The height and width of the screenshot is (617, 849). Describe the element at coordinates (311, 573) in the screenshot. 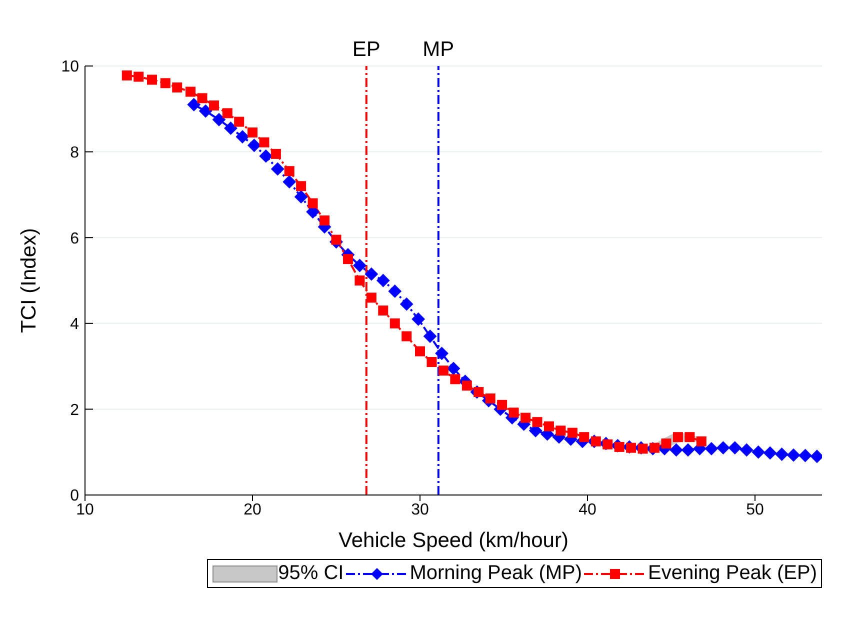

I see `text: 95% CI` at that location.